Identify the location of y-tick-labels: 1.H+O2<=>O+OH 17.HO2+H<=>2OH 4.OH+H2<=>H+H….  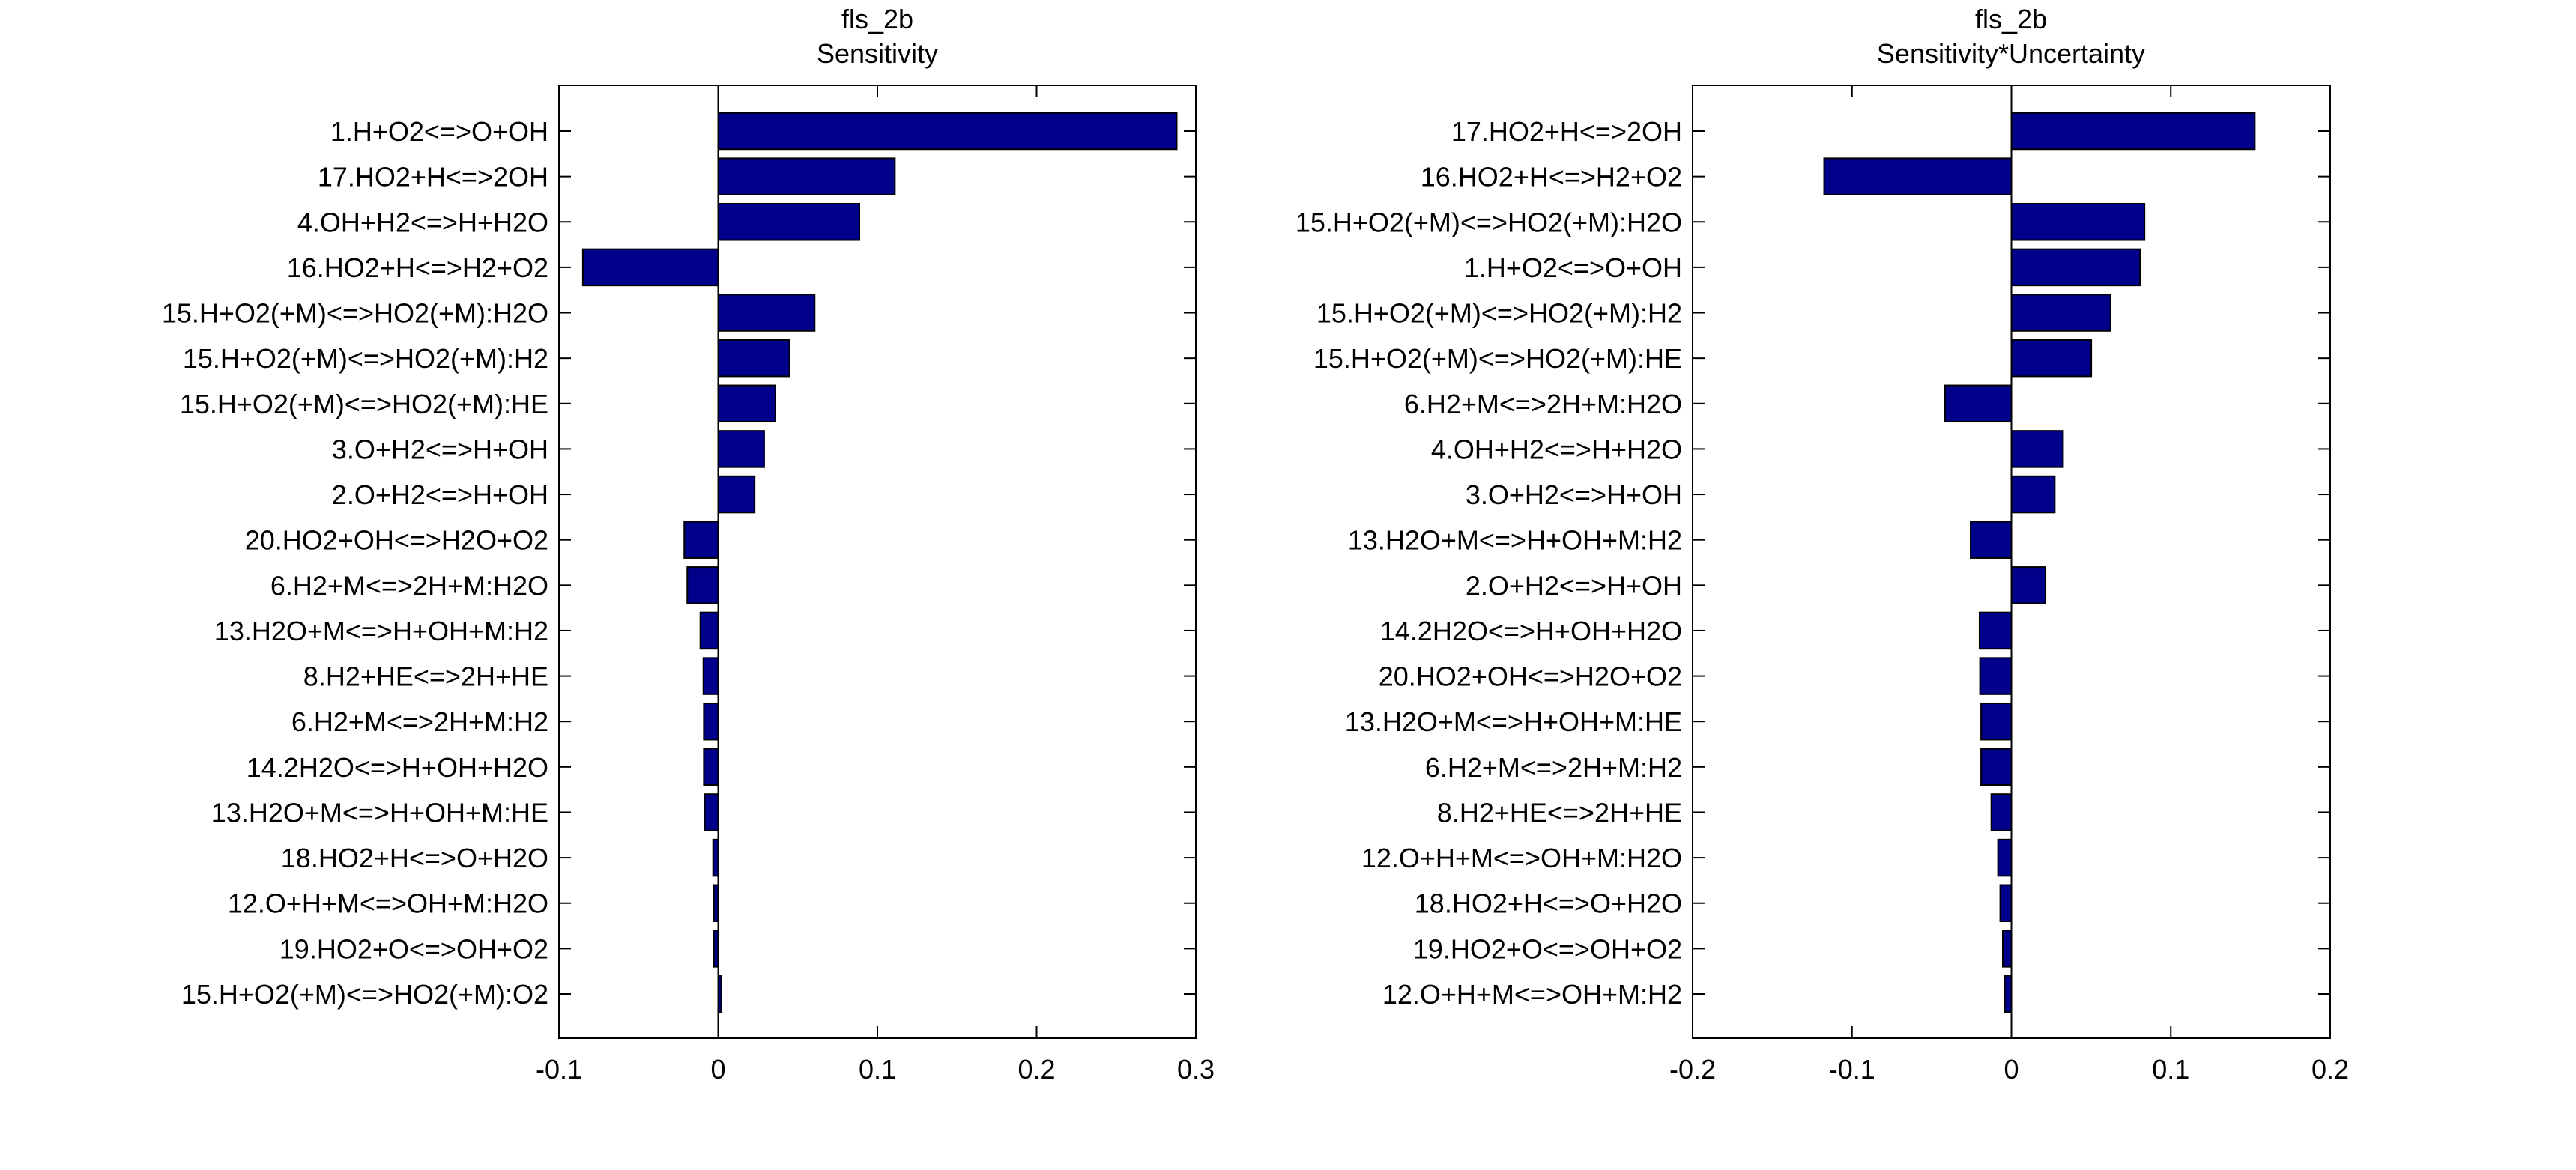
(355, 563).